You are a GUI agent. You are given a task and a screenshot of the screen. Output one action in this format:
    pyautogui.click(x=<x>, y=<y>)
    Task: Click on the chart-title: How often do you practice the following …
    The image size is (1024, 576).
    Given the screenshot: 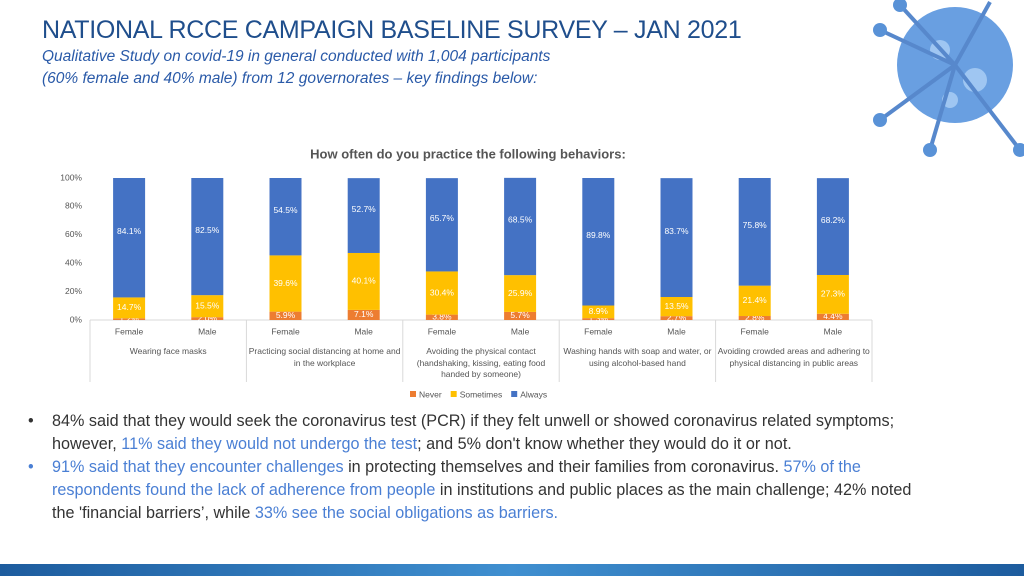 What is the action you would take?
    pyautogui.click(x=468, y=153)
    